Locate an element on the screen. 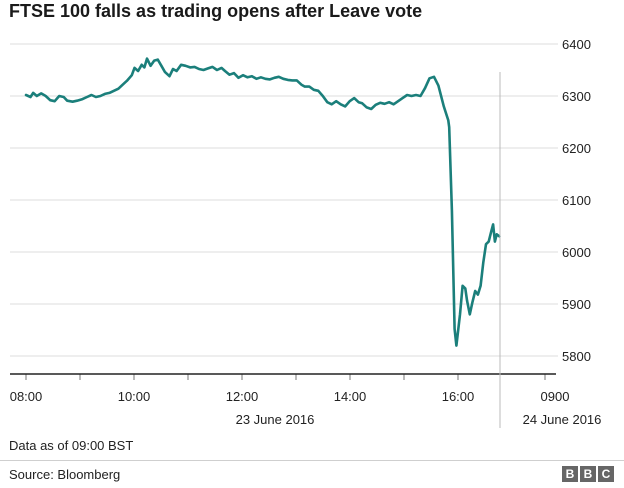  logo-letter-c: C is located at coordinates (606, 474).